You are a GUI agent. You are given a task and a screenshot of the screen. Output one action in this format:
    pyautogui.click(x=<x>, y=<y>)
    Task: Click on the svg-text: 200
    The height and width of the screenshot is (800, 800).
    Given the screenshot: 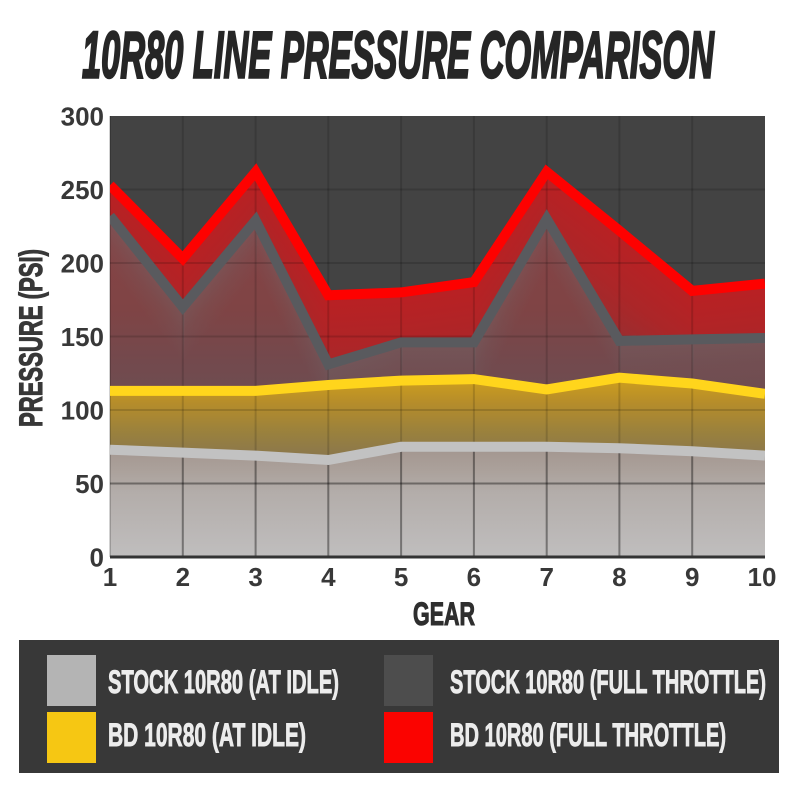 What is the action you would take?
    pyautogui.click(x=82, y=264)
    